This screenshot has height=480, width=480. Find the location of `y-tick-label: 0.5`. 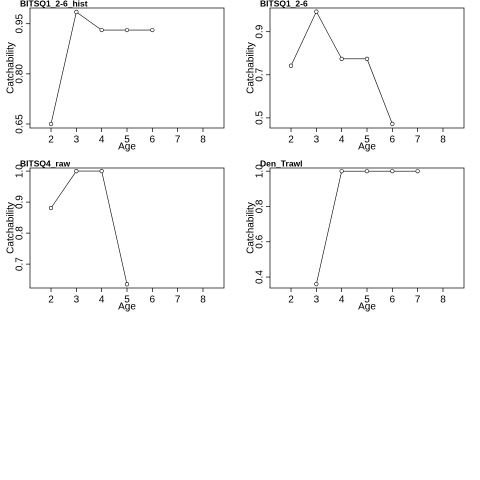

y-tick-label: 0.5 is located at coordinates (260, 117).